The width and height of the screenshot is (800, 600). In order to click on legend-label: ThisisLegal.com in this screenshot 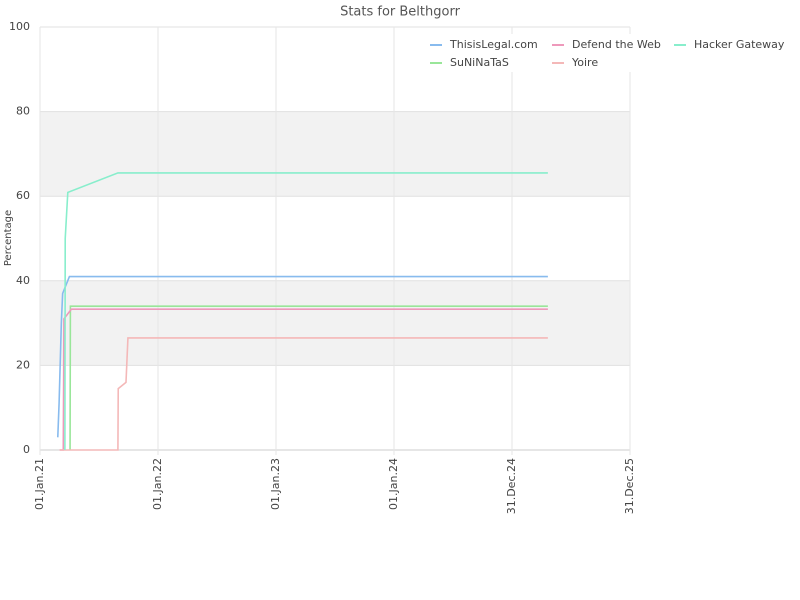, I will do `click(493, 44)`.